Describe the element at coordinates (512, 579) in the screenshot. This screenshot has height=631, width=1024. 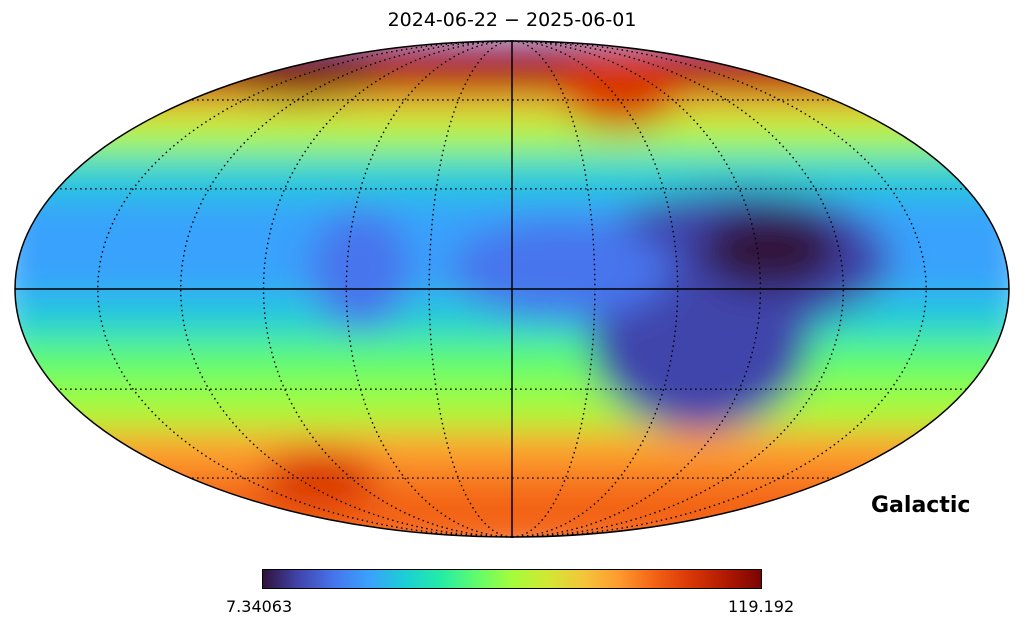
I see `colorbar` at that location.